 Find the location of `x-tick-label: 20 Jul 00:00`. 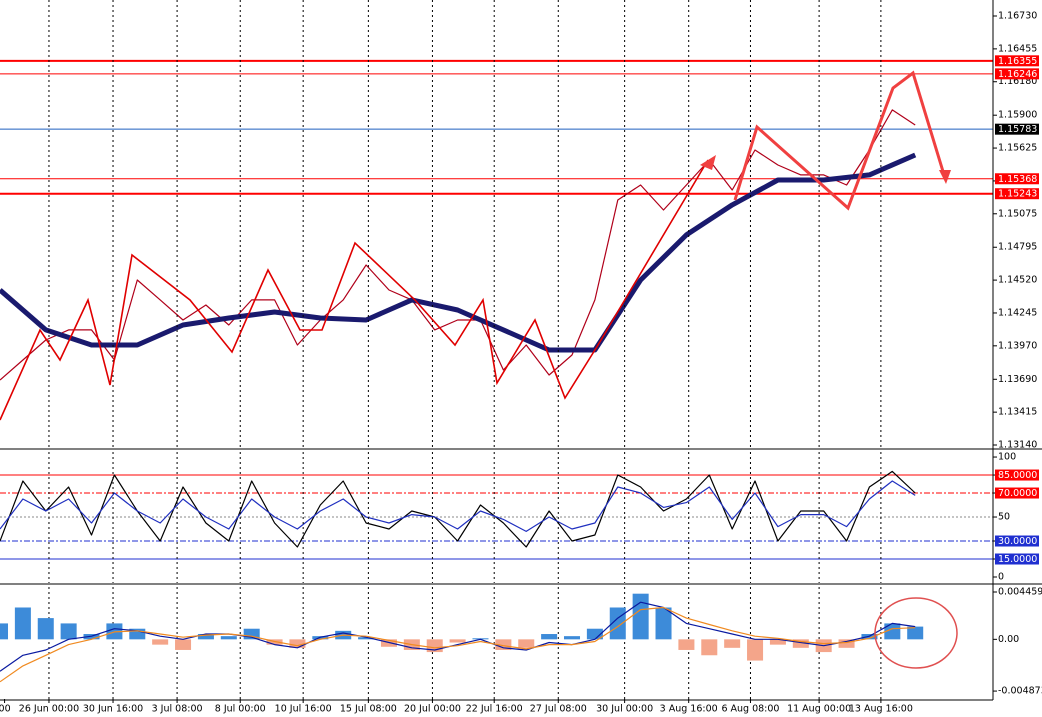

x-tick-label: 20 Jul 00:00 is located at coordinates (432, 709).